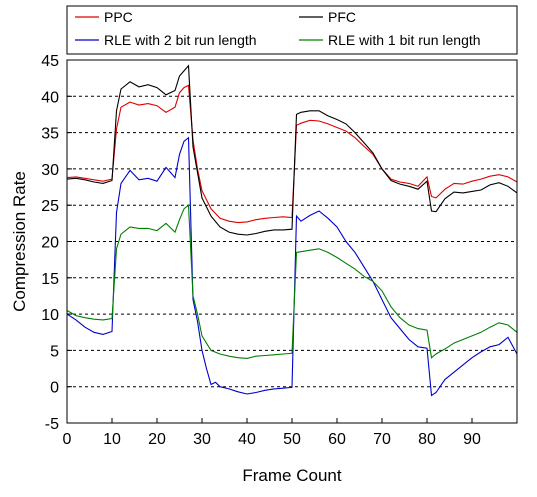  Describe the element at coordinates (52, 424) in the screenshot. I see `y-tick-label: -5` at that location.